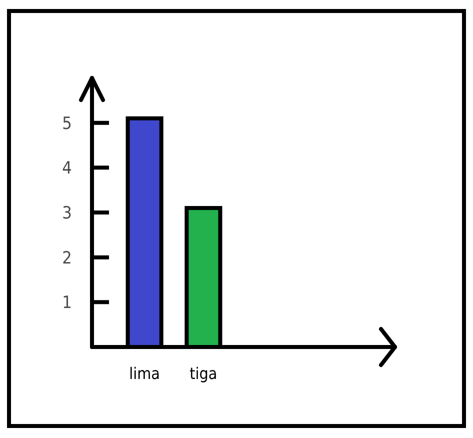 The image size is (473, 438). What do you see at coordinates (204, 373) in the screenshot?
I see `x-tick-label: tiga` at bounding box center [204, 373].